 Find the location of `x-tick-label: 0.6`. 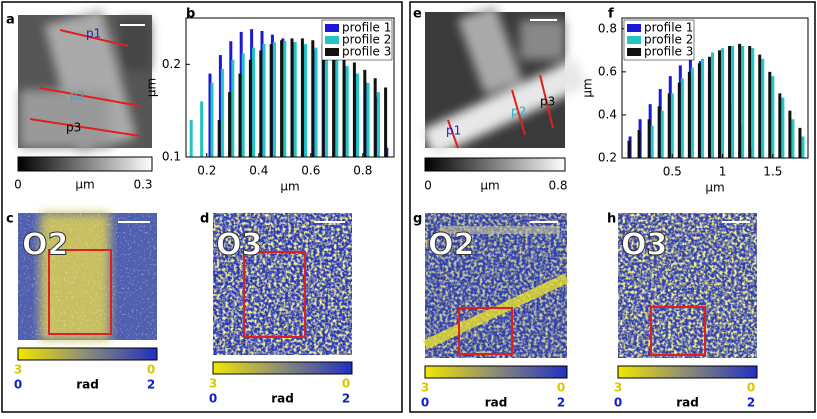

x-tick-label: 0.6 is located at coordinates (310, 171).